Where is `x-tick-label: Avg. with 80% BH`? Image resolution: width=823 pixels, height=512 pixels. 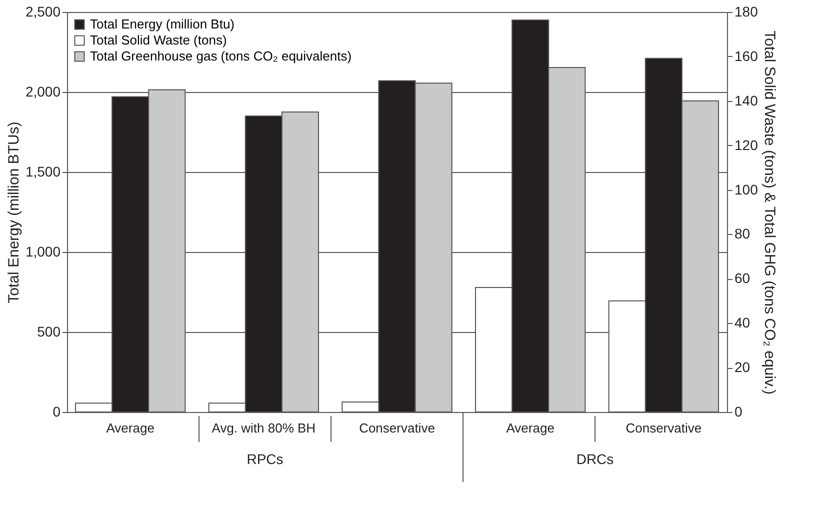
x-tick-label: Avg. with 80% BH is located at coordinates (264, 428).